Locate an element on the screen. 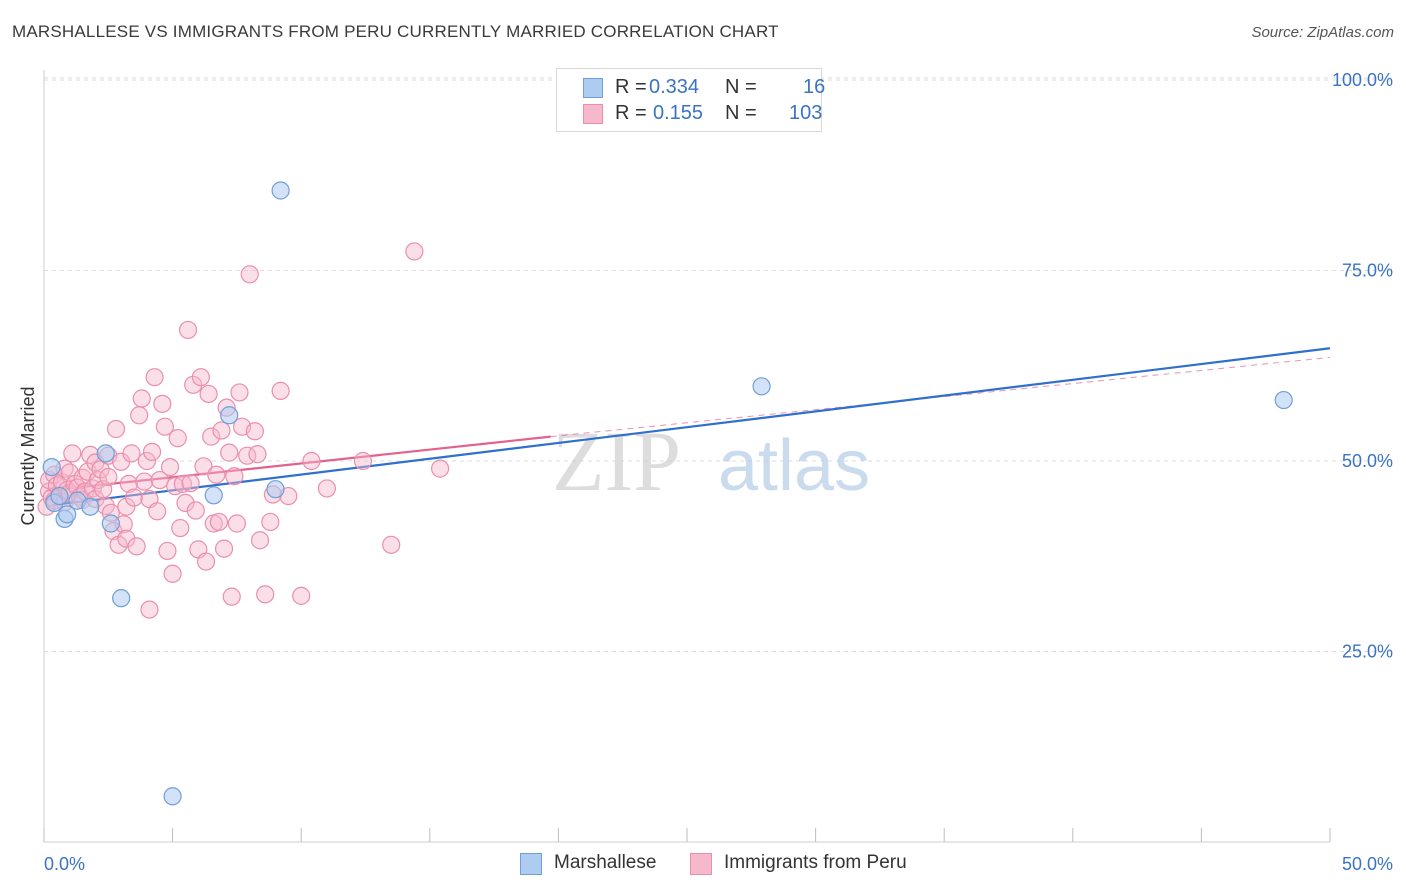 This screenshot has width=1406, height=892. legend-r-value: 0.155 is located at coordinates (678, 113).